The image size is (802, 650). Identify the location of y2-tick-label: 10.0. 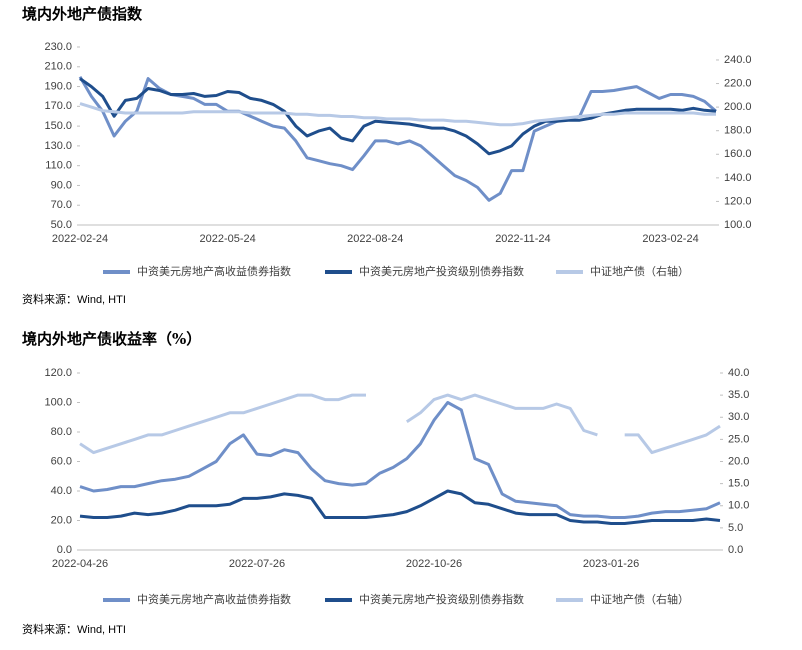
(738, 506).